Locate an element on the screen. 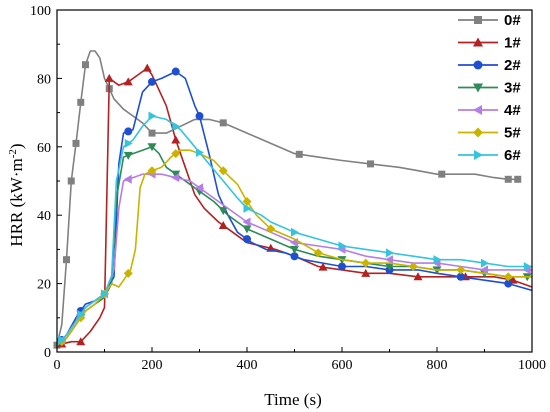 The width and height of the screenshot is (550, 412). legend-item-2: 2# is located at coordinates (489, 65).